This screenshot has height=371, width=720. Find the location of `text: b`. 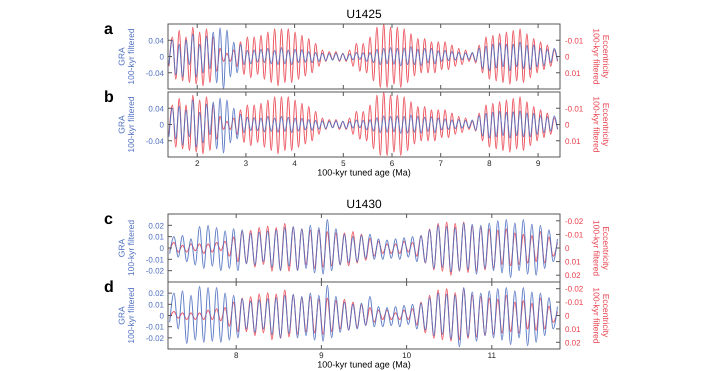

text: b is located at coordinates (109, 97).